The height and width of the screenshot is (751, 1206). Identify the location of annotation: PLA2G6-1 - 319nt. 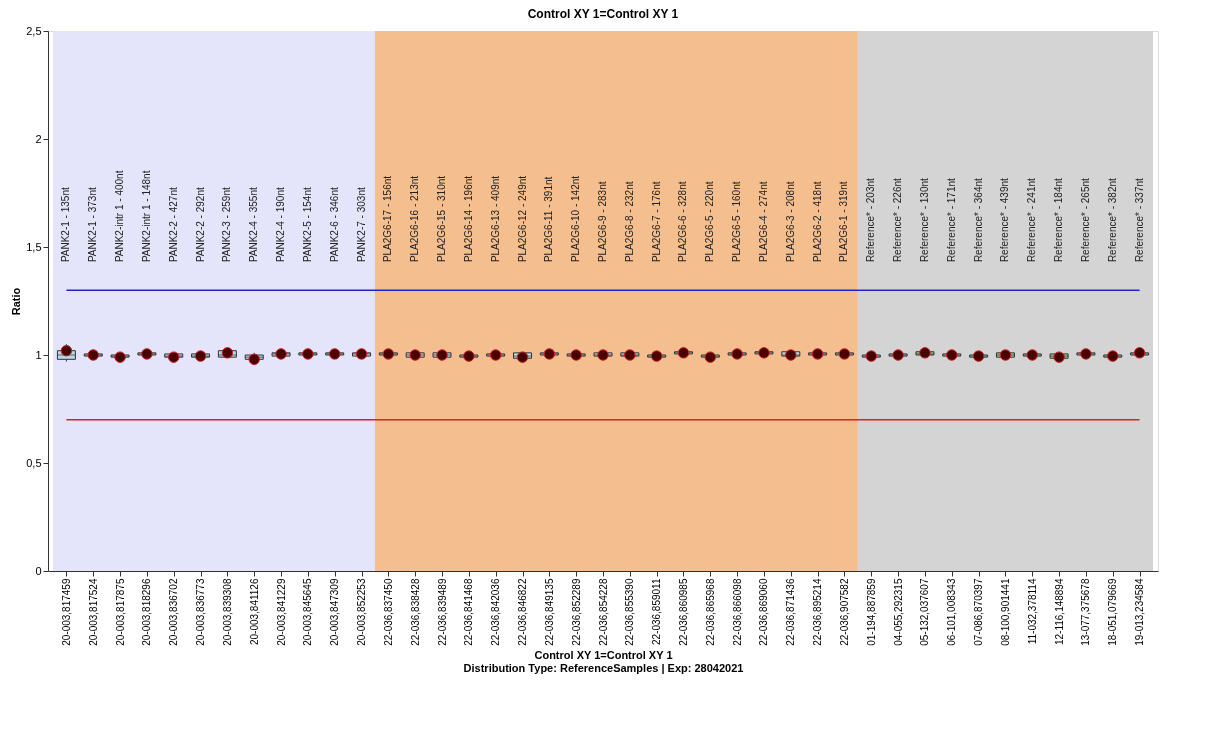
(844, 222).